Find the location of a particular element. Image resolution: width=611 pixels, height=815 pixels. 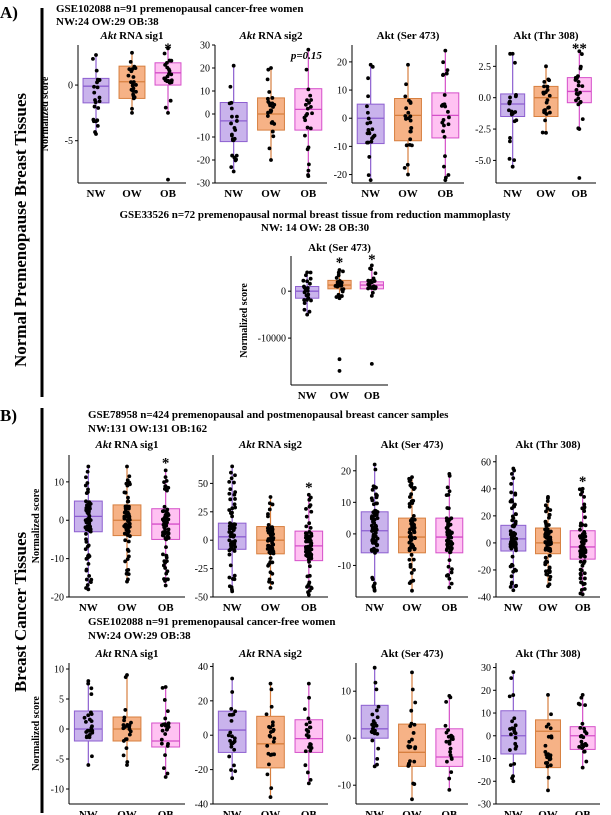

y-tick-label: 30 is located at coordinates (486, 668).